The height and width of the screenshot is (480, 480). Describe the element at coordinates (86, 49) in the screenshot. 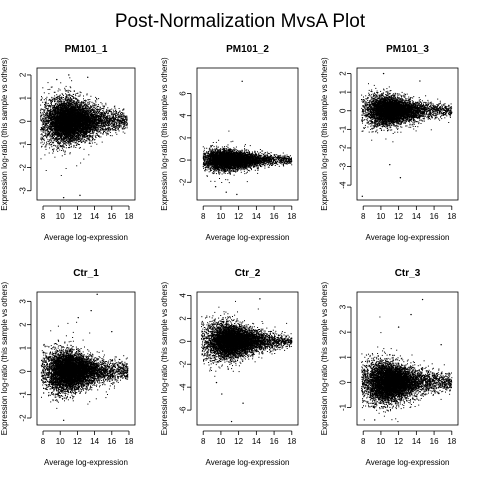

I see `panel-title: PM101_1` at that location.